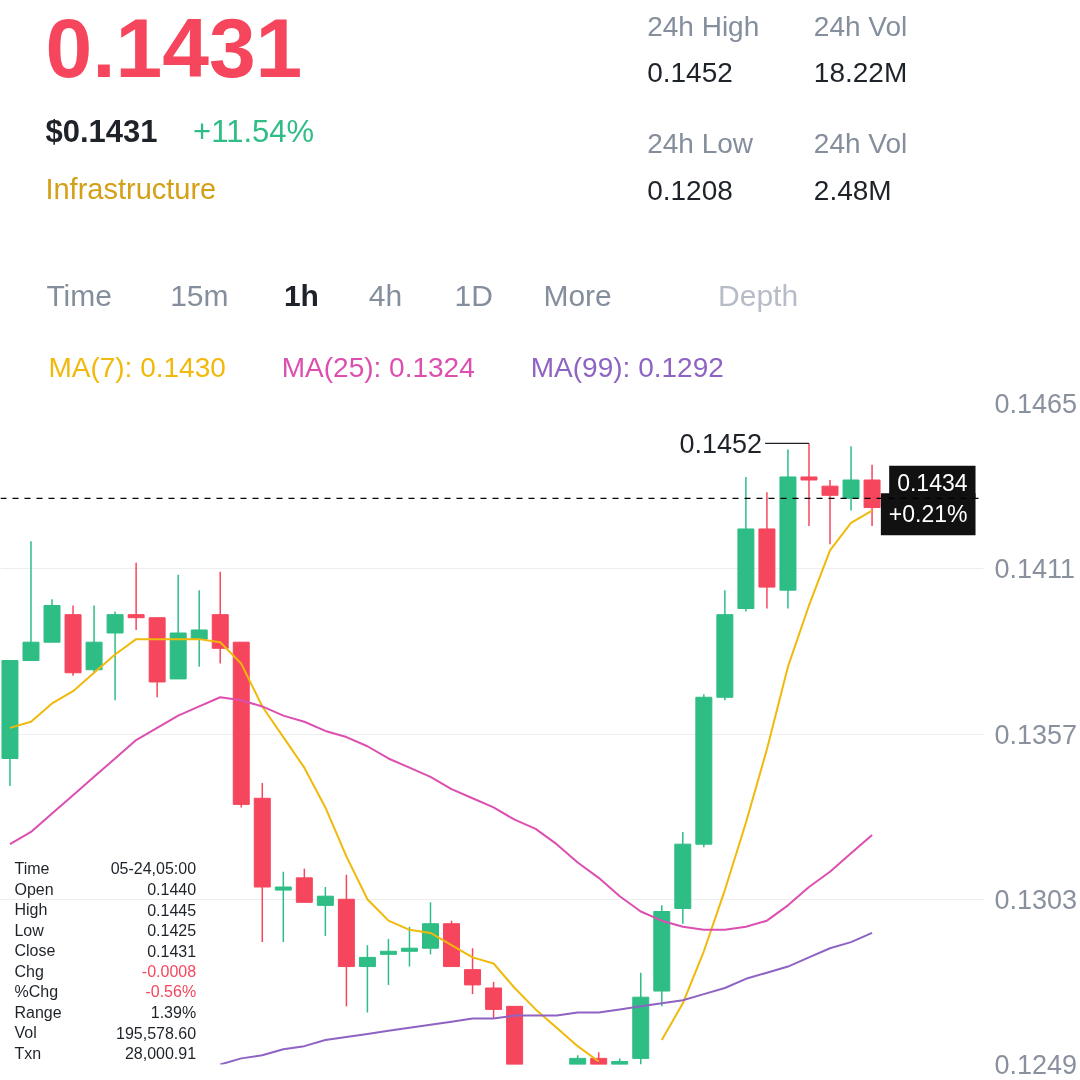  Describe the element at coordinates (199, 295) in the screenshot. I see `text: 15m` at that location.